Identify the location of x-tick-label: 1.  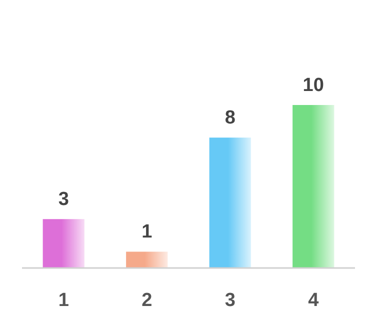
(64, 300).